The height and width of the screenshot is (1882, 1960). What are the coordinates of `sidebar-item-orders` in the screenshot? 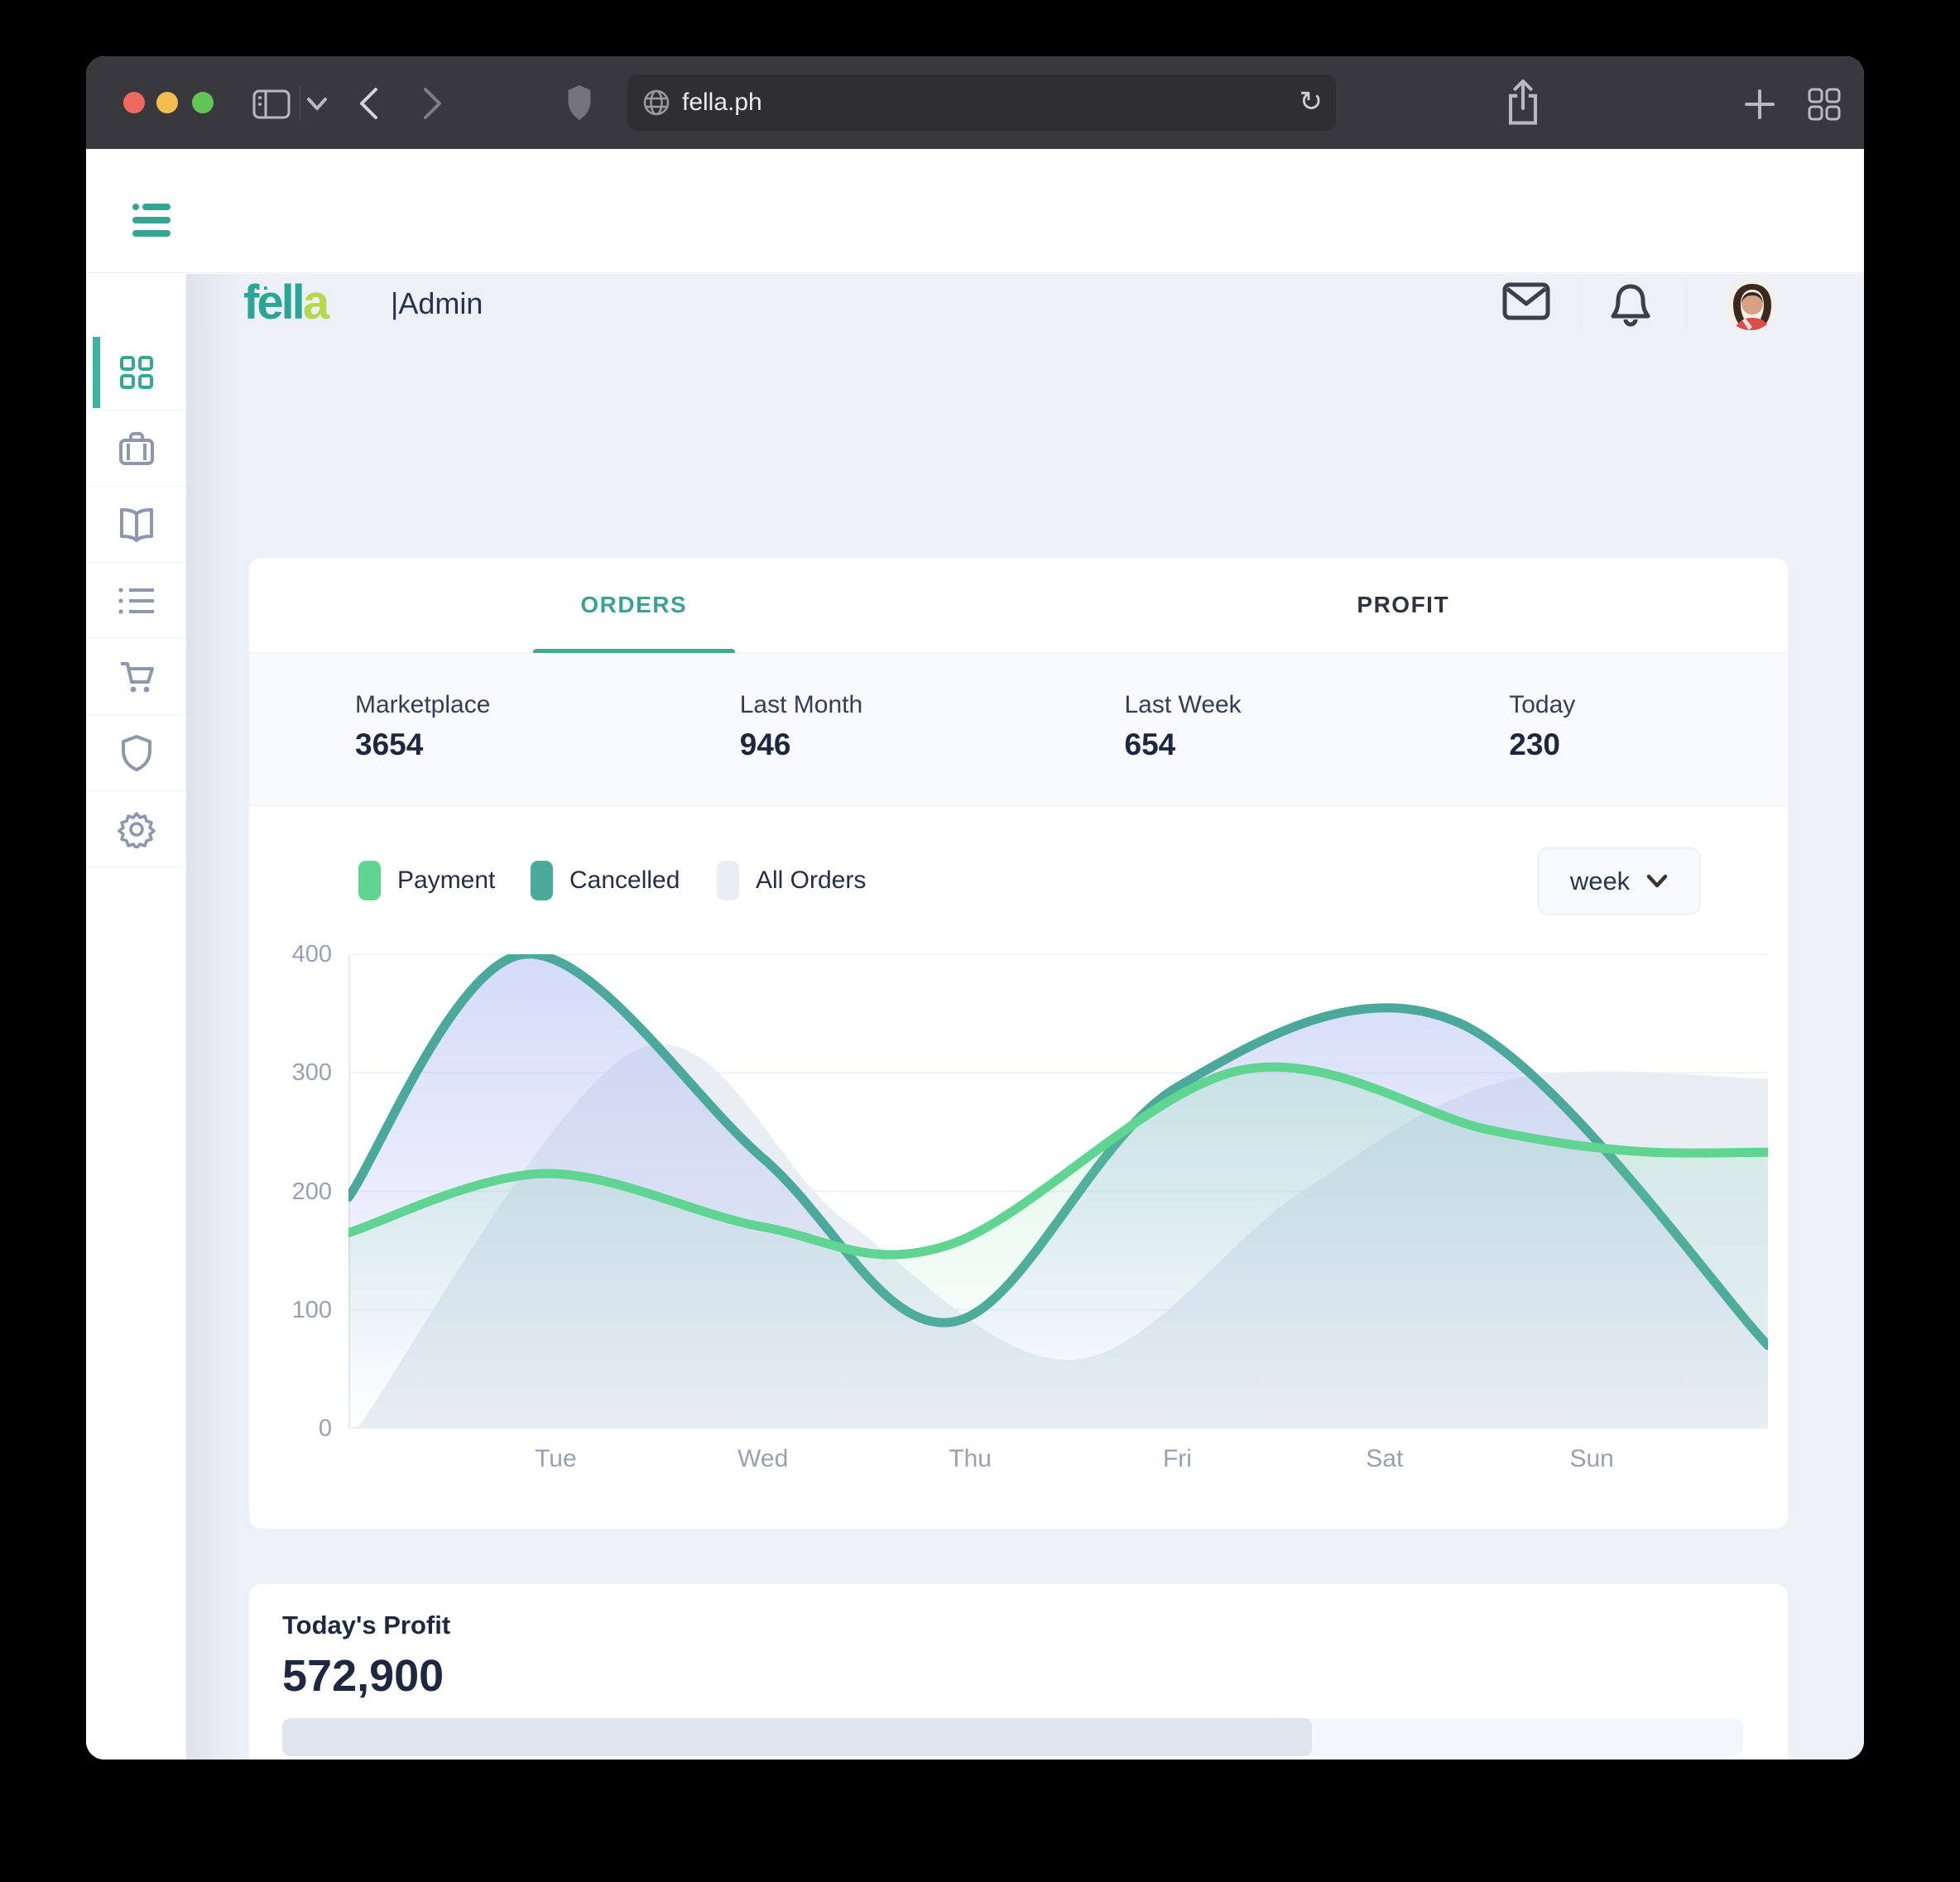 It's located at (136, 677).